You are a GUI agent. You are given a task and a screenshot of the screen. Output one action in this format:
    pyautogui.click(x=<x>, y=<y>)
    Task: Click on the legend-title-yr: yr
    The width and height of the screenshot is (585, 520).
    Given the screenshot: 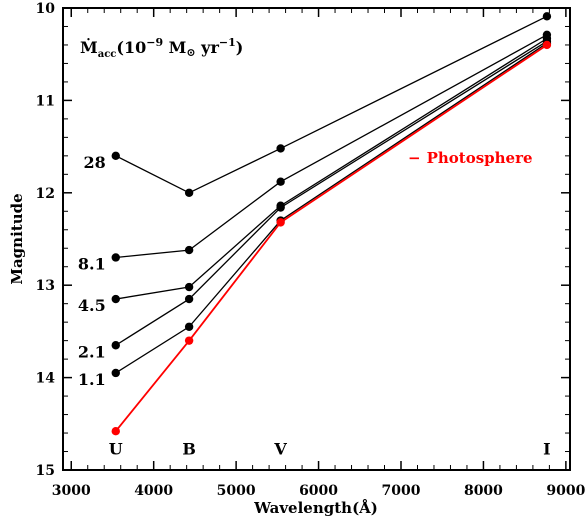 What is the action you would take?
    pyautogui.click(x=208, y=47)
    